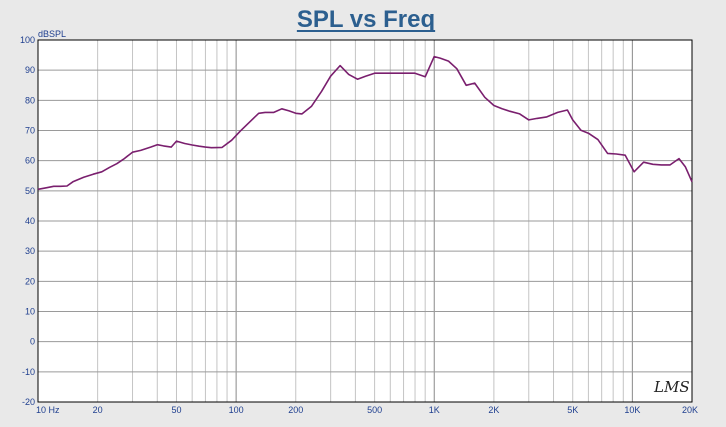 This screenshot has width=726, height=427. I want to click on x-tick-label: 20K, so click(690, 410).